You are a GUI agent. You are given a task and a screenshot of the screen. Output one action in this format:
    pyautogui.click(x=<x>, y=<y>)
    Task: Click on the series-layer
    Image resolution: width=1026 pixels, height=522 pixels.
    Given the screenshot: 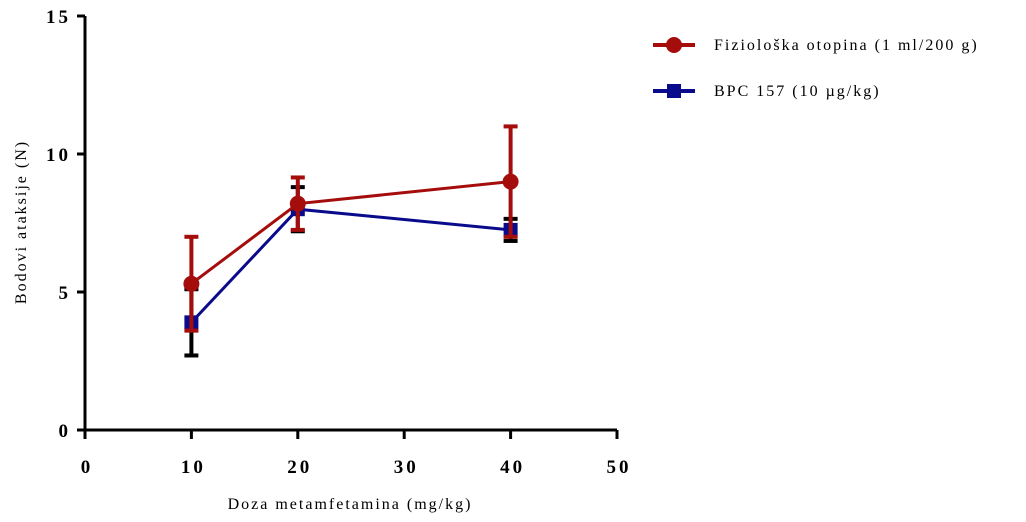 What is the action you would take?
    pyautogui.click(x=351, y=241)
    